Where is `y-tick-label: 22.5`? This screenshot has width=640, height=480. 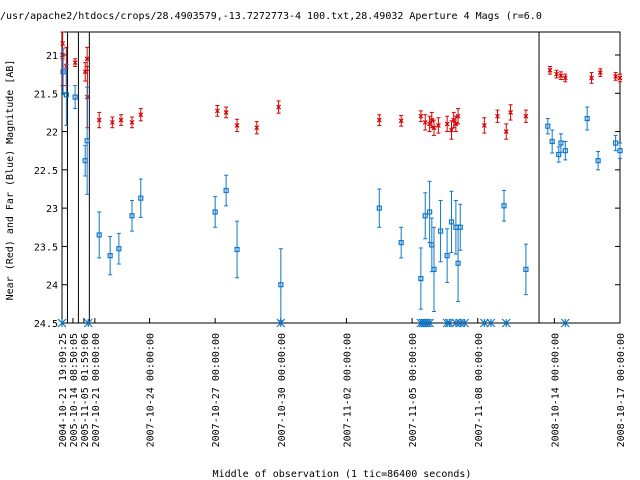
y-tick-label: 22.5 is located at coordinates (46, 171).